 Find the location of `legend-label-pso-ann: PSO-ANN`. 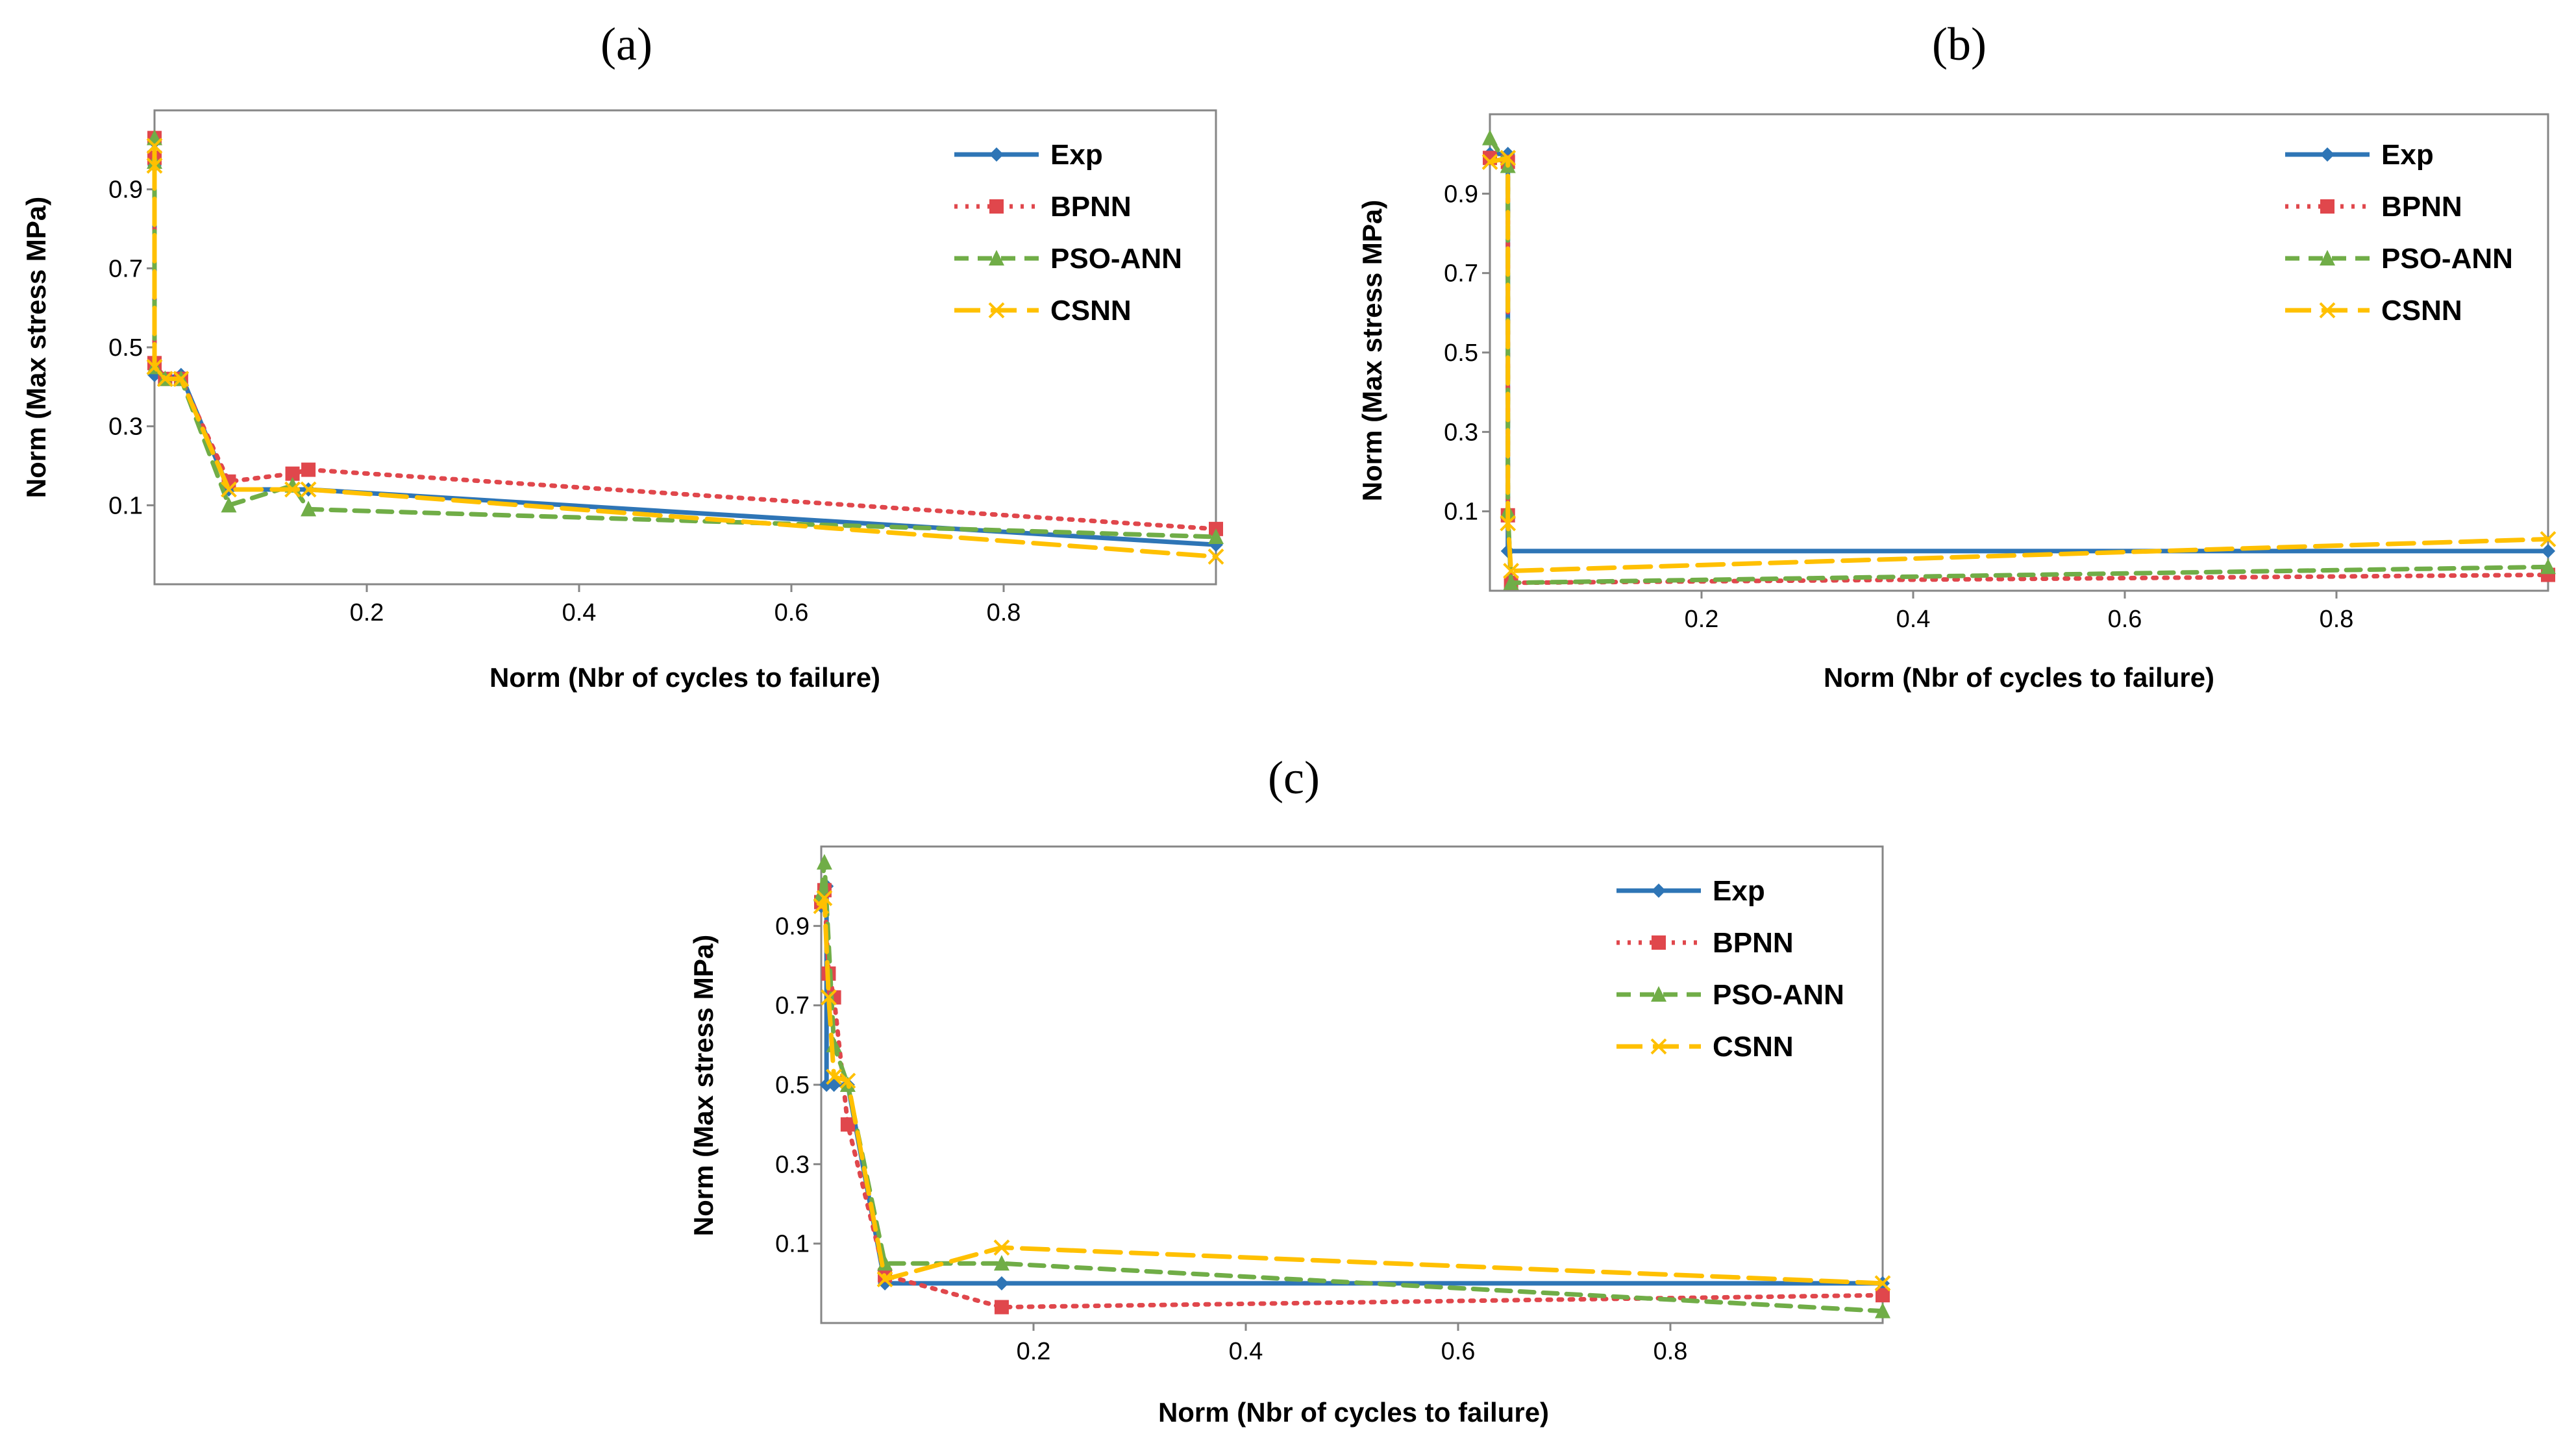

legend-label-pso-ann: PSO-ANN is located at coordinates (1116, 259).